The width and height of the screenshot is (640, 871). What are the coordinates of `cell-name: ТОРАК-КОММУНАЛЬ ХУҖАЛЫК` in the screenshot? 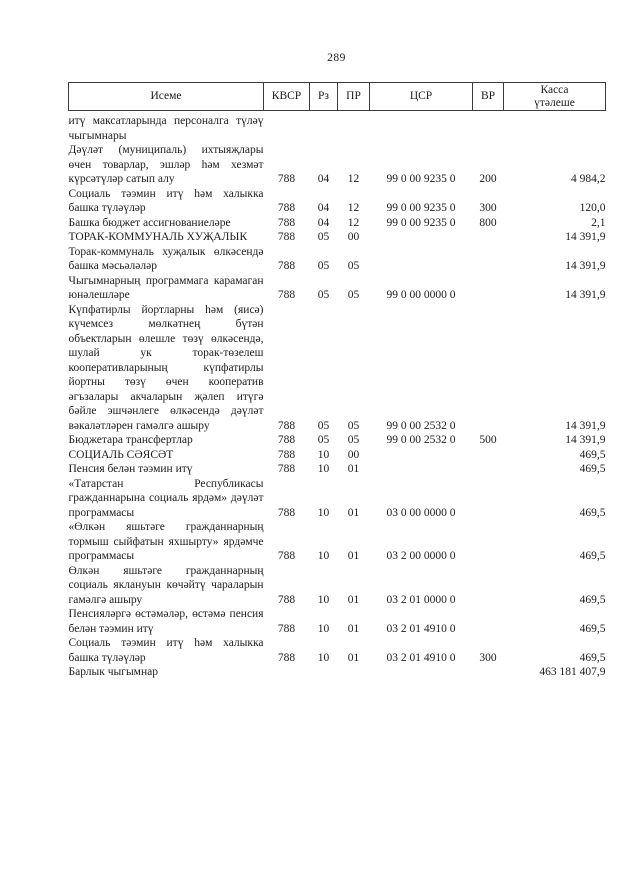 It's located at (158, 237).